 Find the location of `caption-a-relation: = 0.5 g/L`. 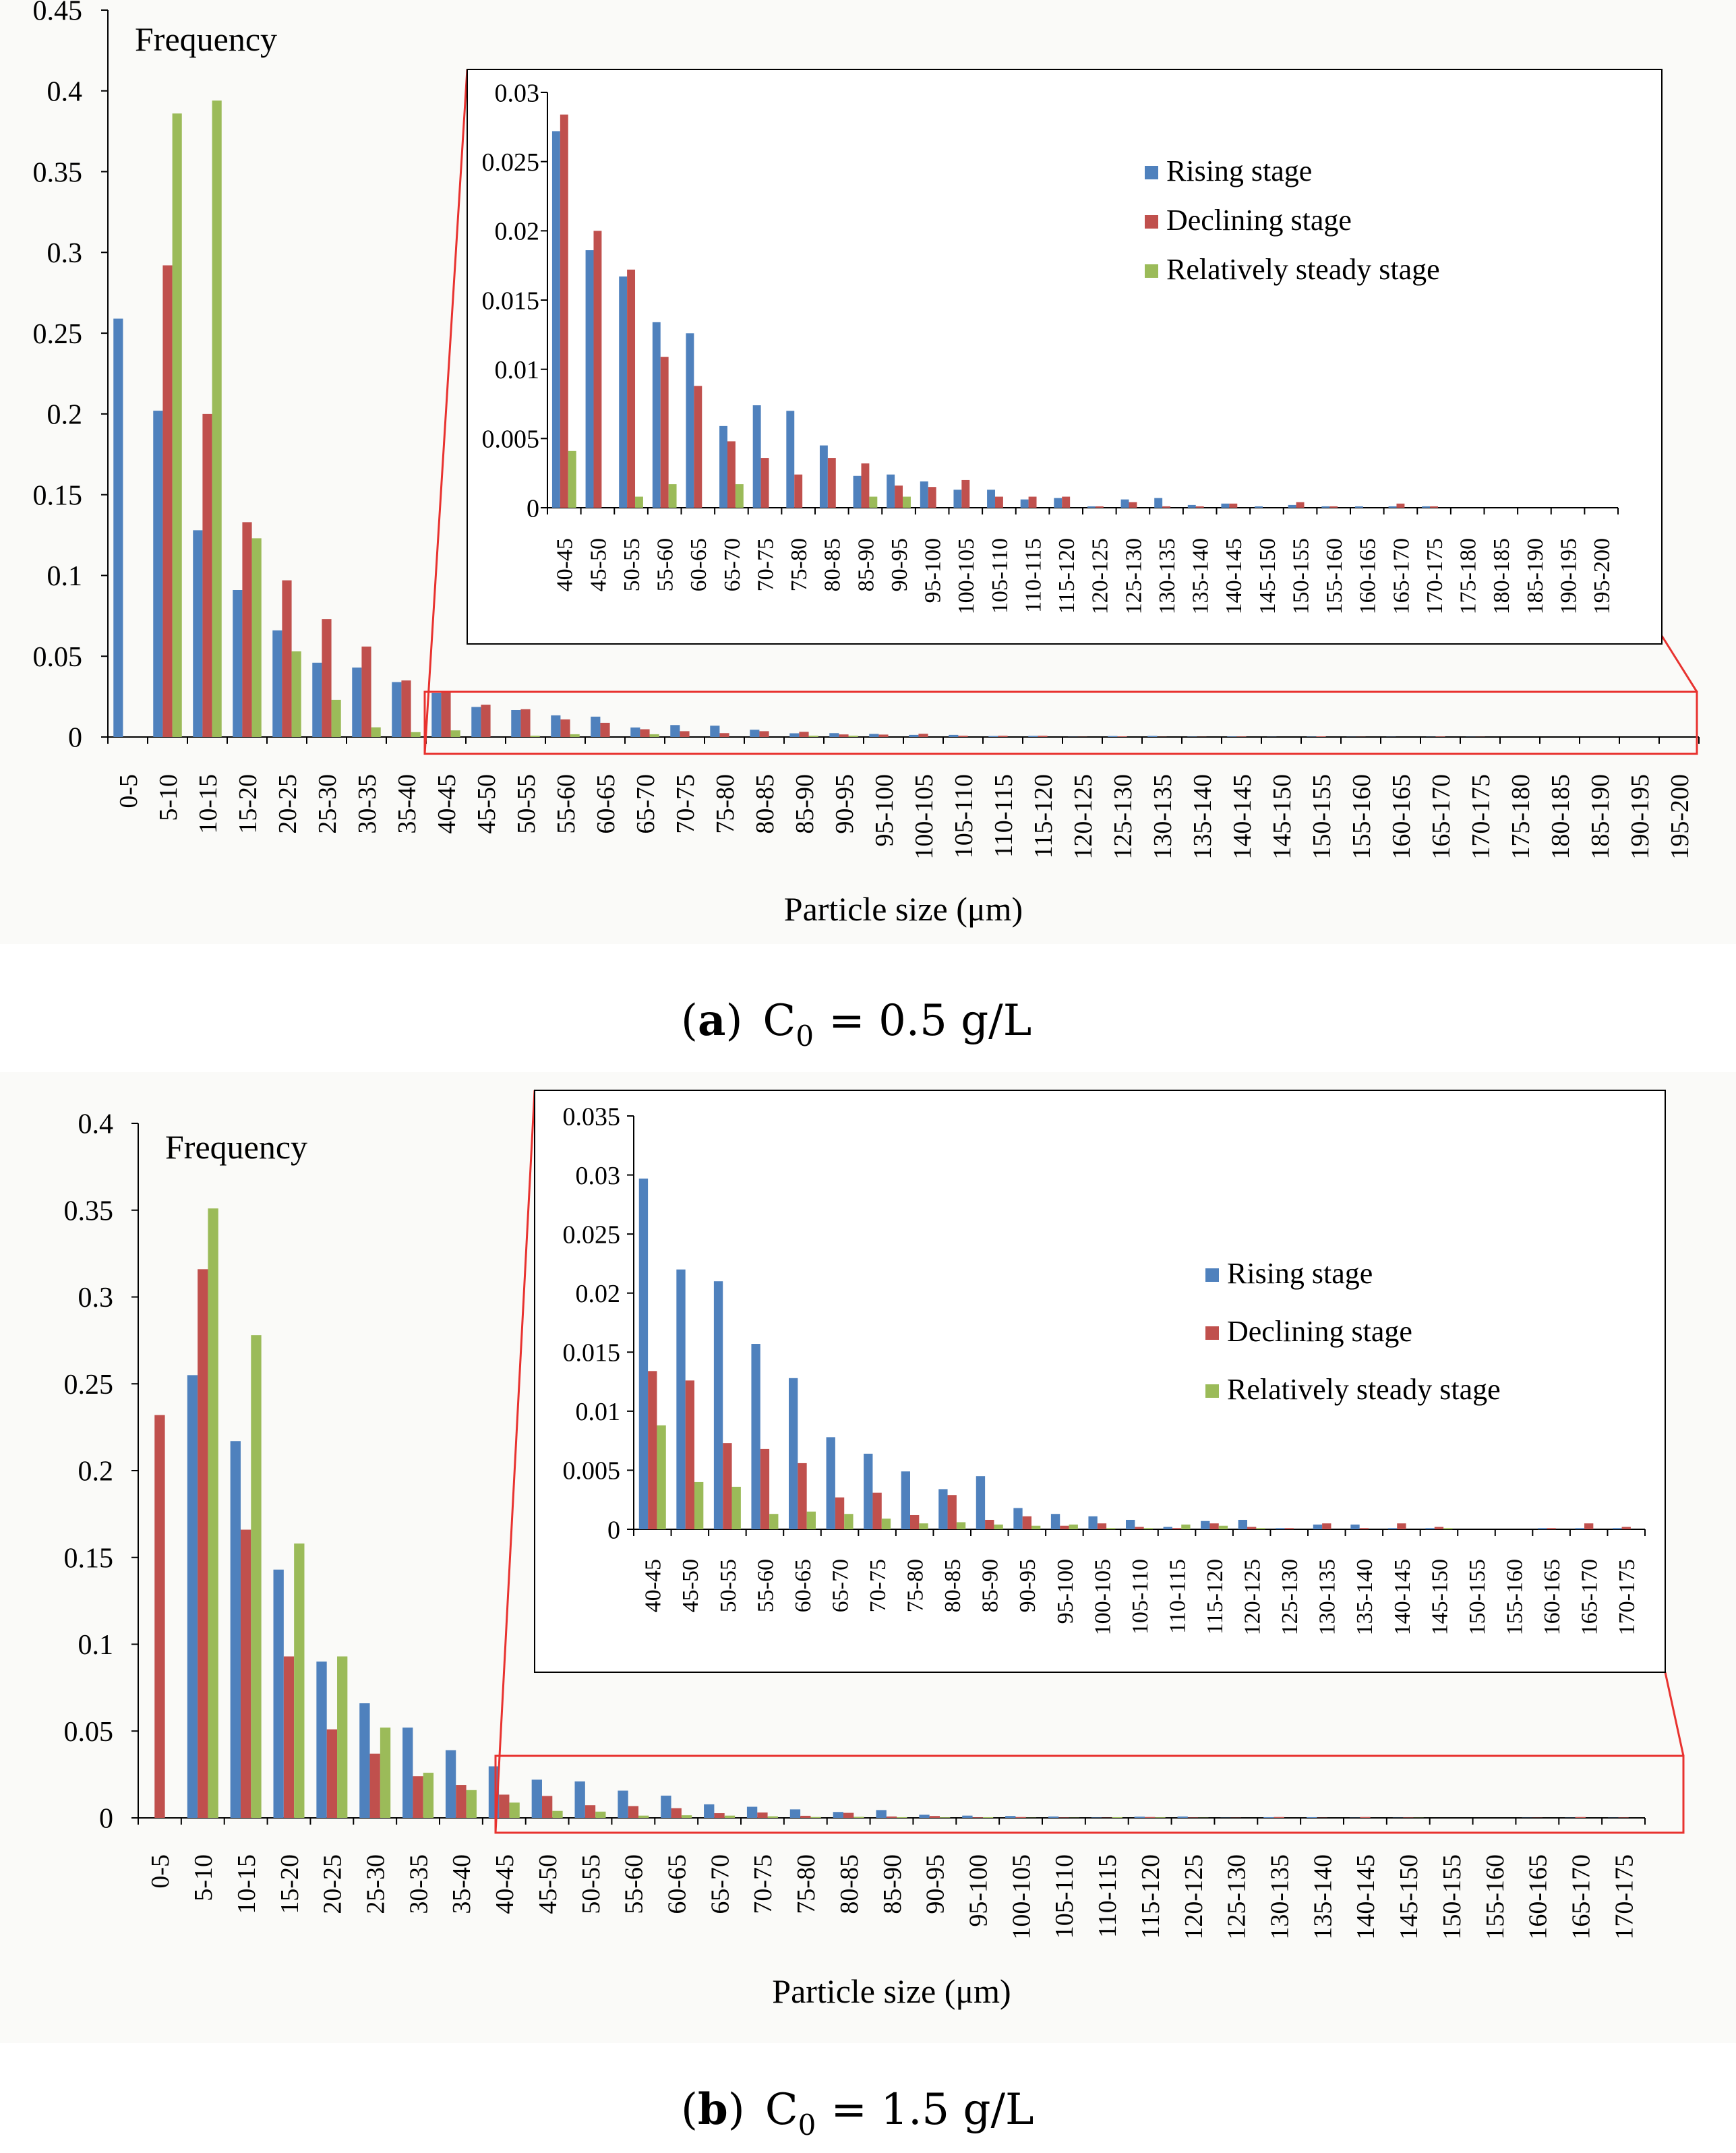

caption-a-relation: = 0.5 g/L is located at coordinates (930, 1021).